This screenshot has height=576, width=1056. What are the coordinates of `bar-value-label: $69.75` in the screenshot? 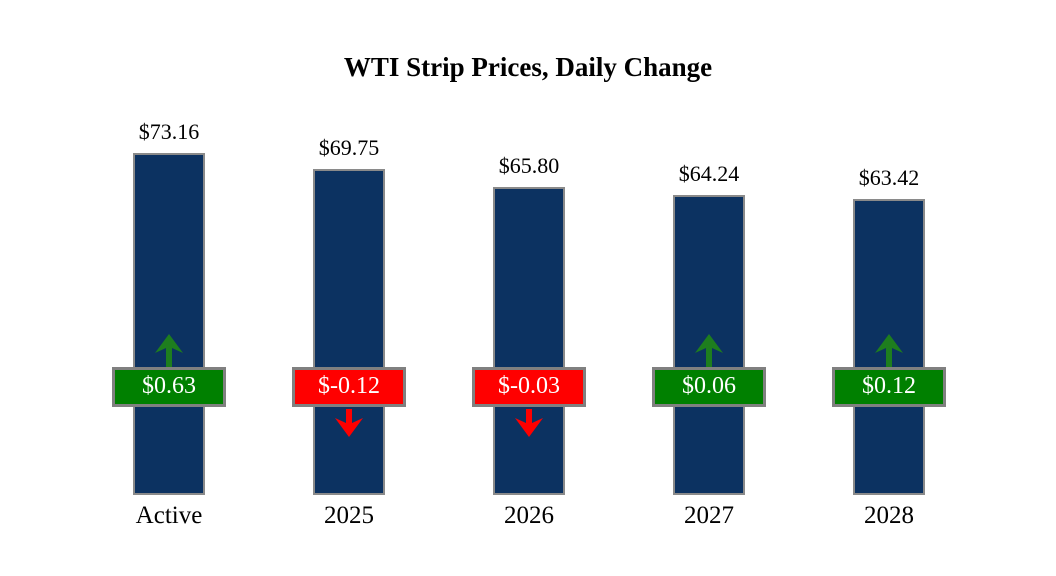 It's located at (349, 147).